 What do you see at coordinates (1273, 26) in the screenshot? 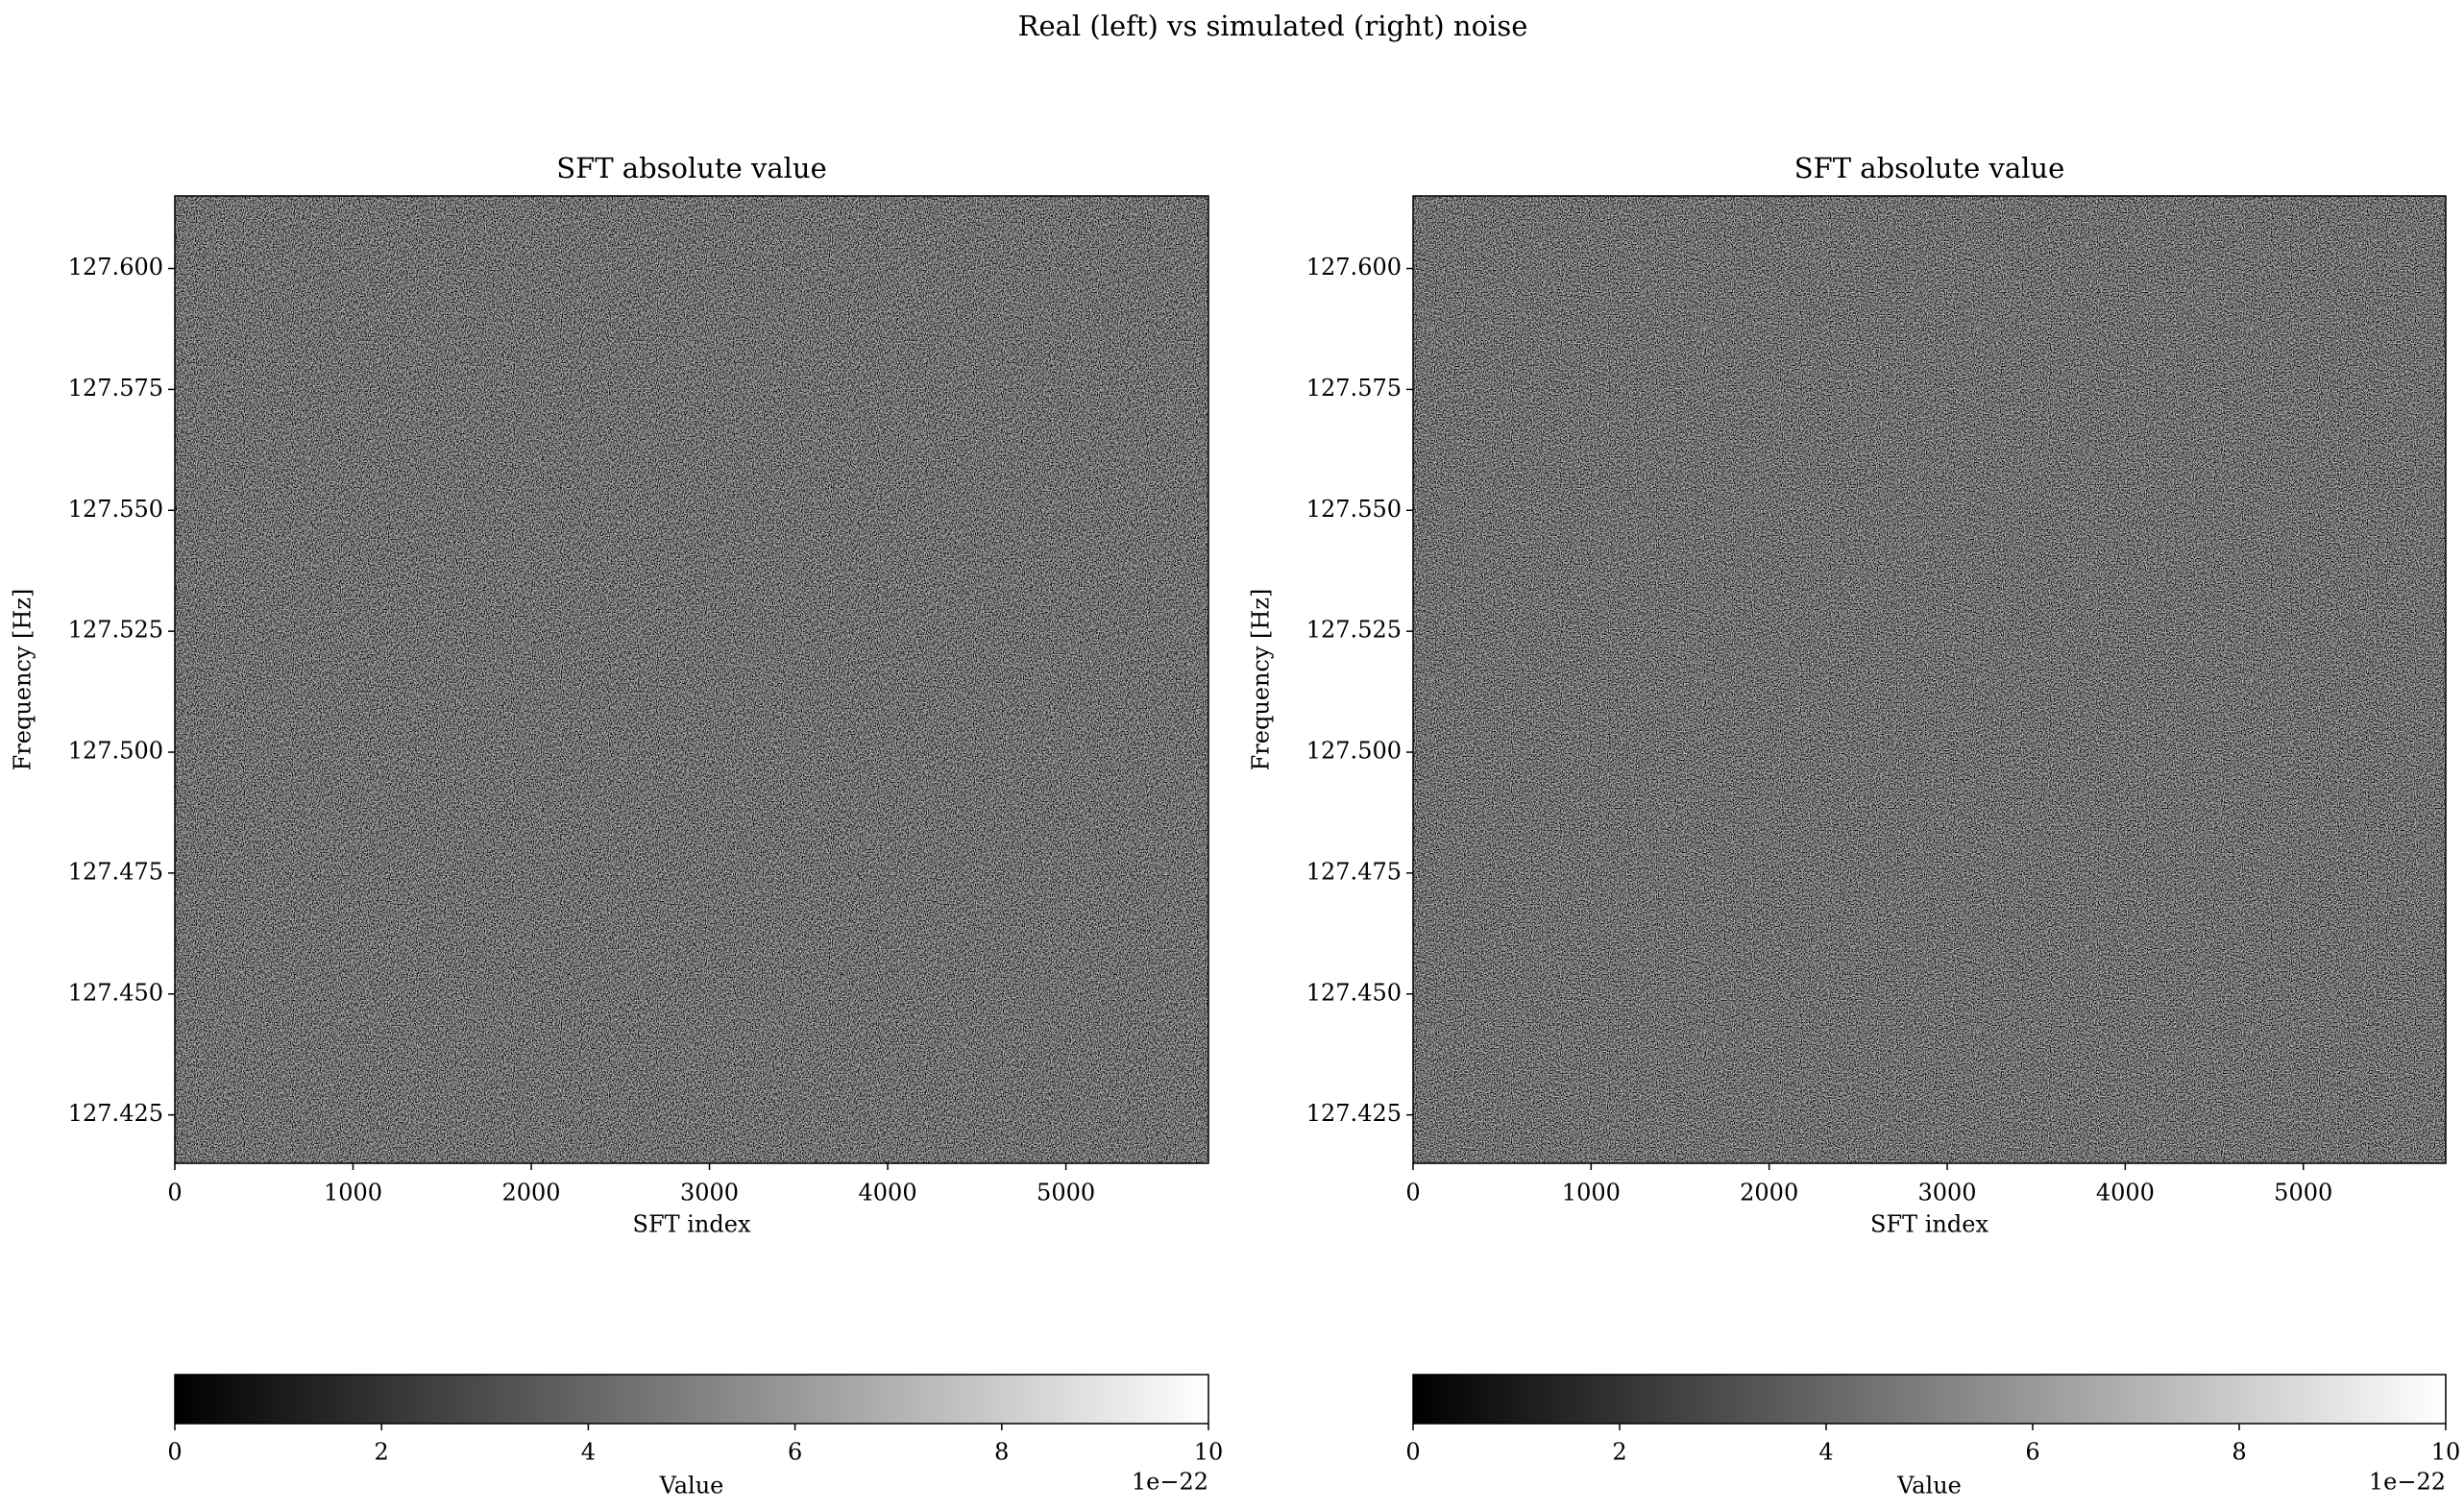
I see `suptitle: Real (left) vs simulated (right) noise` at bounding box center [1273, 26].